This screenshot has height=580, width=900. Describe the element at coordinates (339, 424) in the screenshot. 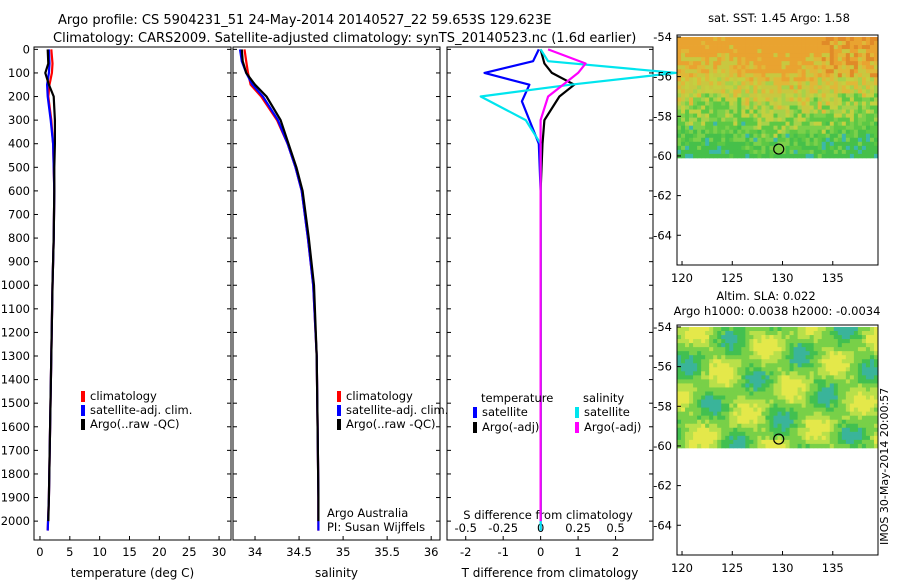

I see `legend-swatch` at that location.